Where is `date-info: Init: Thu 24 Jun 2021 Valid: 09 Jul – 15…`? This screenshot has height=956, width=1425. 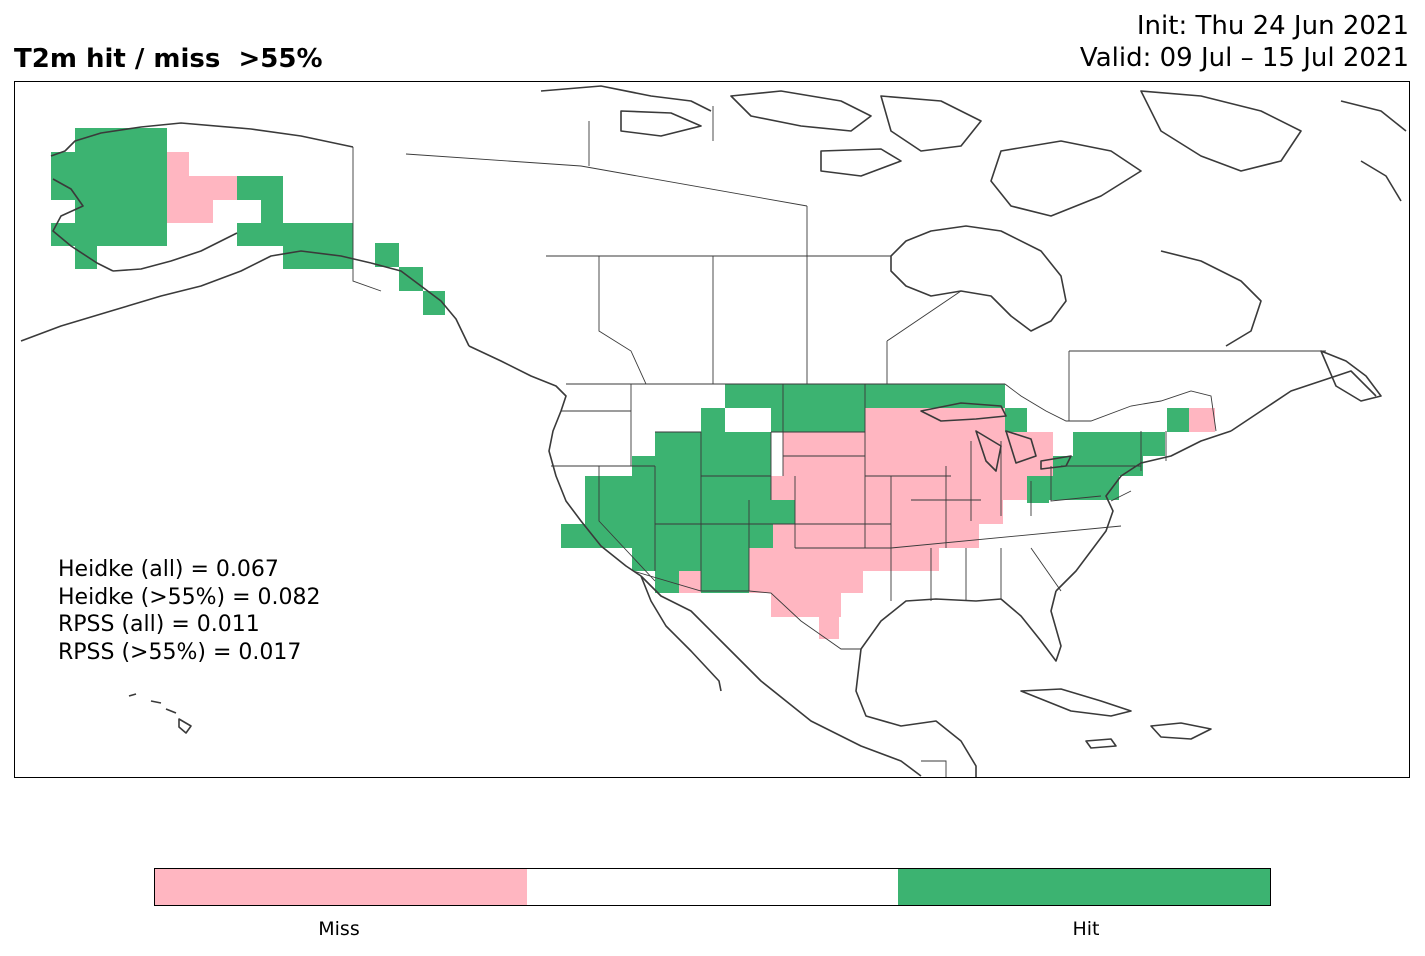
date-info: Init: Thu 24 Jun 2021 Valid: 09 Jul – 15… is located at coordinates (1244, 42).